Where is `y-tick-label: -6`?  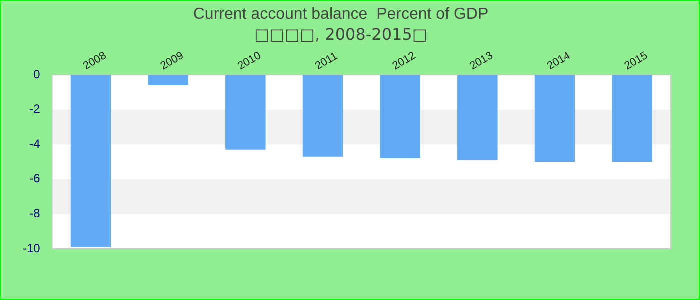 y-tick-label: -6 is located at coordinates (35, 179).